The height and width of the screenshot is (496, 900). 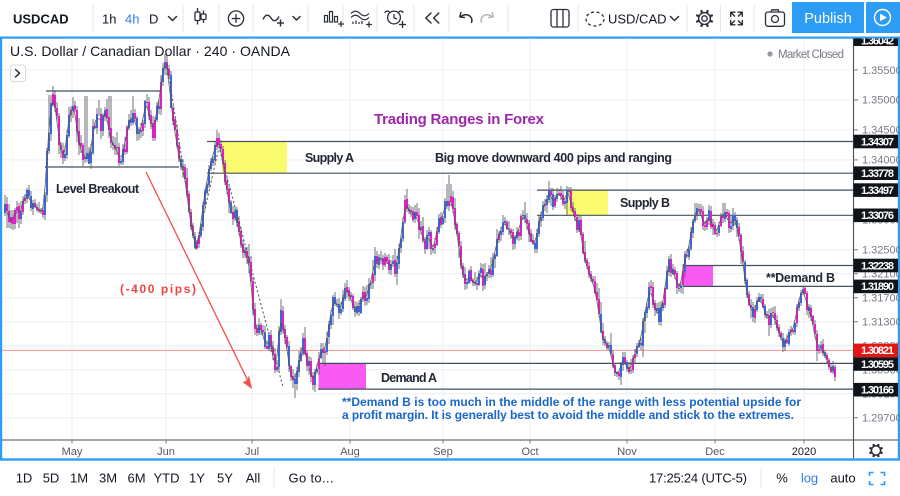 What do you see at coordinates (809, 478) in the screenshot?
I see `svg-text: log` at bounding box center [809, 478].